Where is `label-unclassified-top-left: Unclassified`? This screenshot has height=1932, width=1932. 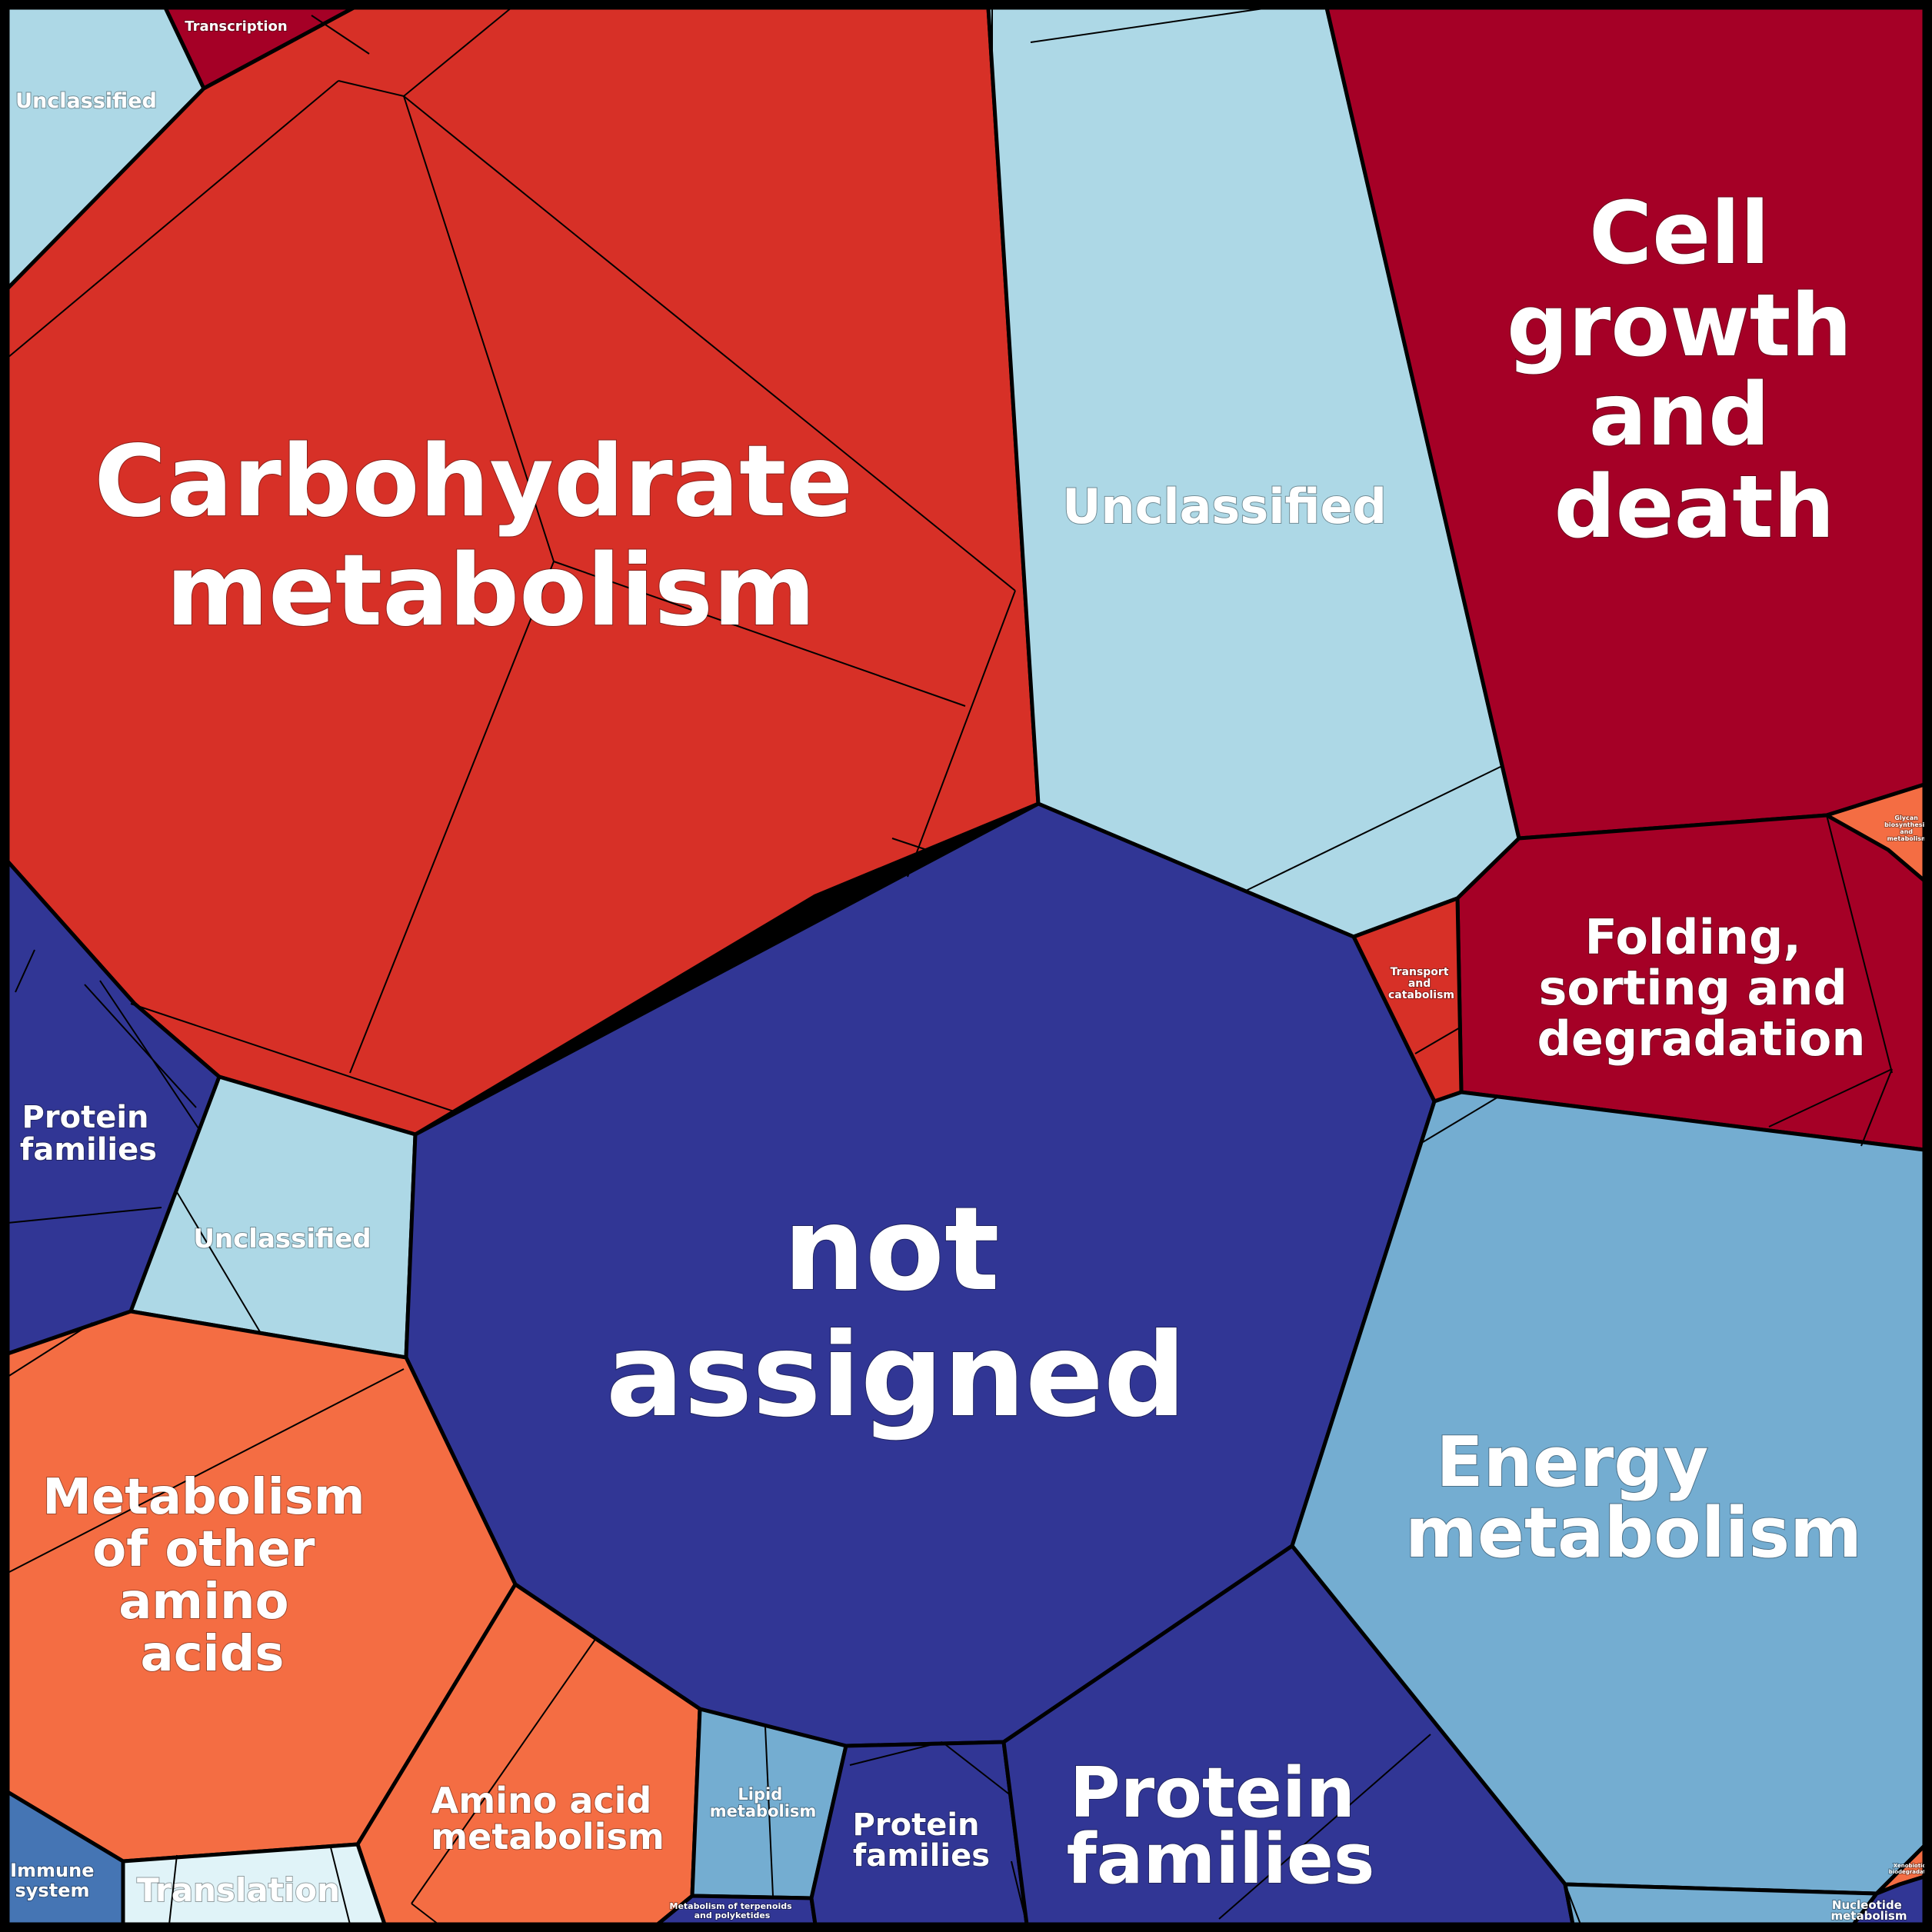
label-unclassified-top-left: Unclassified is located at coordinates (86, 101).